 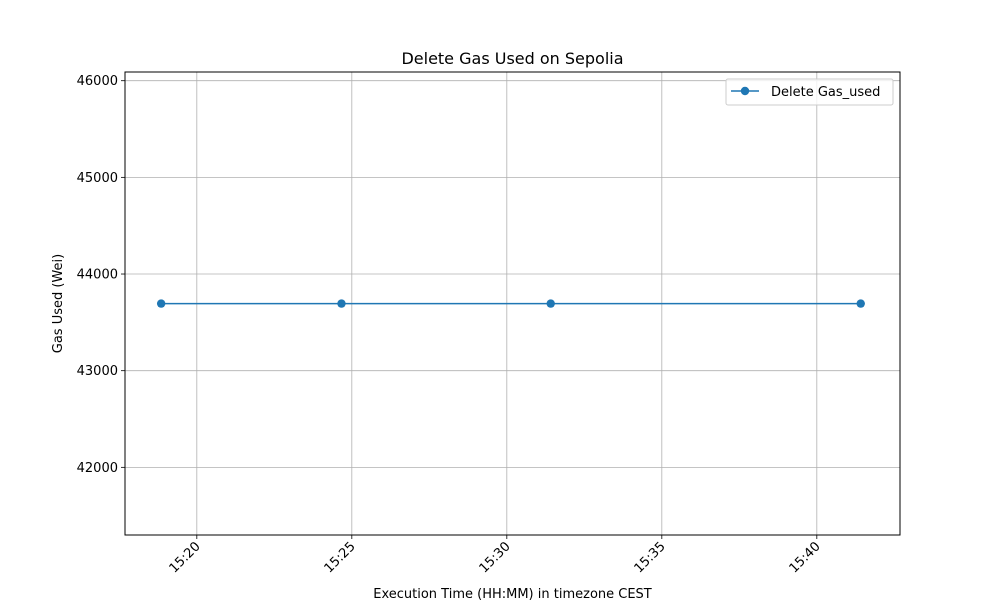 I want to click on y-axis-label: Gas Used (Wei), so click(x=58, y=303).